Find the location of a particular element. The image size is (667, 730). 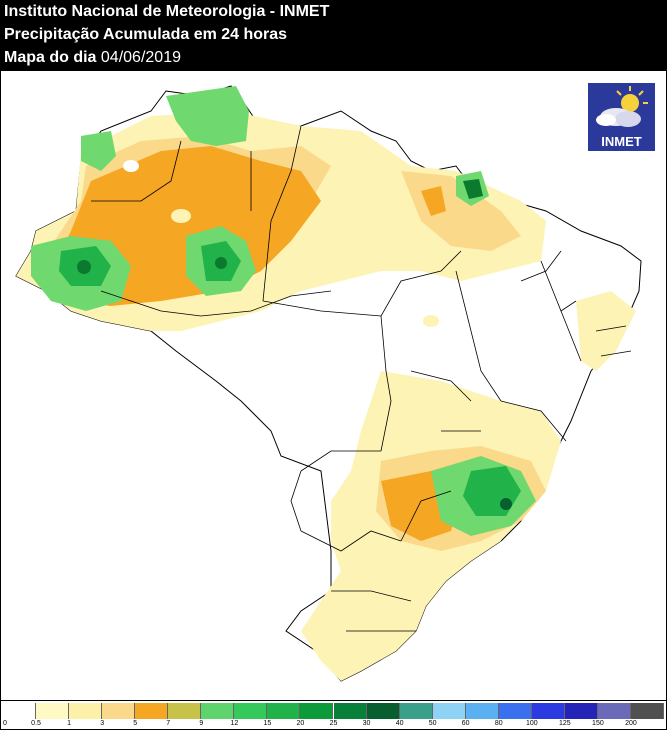

legend-label: 100 is located at coordinates (531, 723).